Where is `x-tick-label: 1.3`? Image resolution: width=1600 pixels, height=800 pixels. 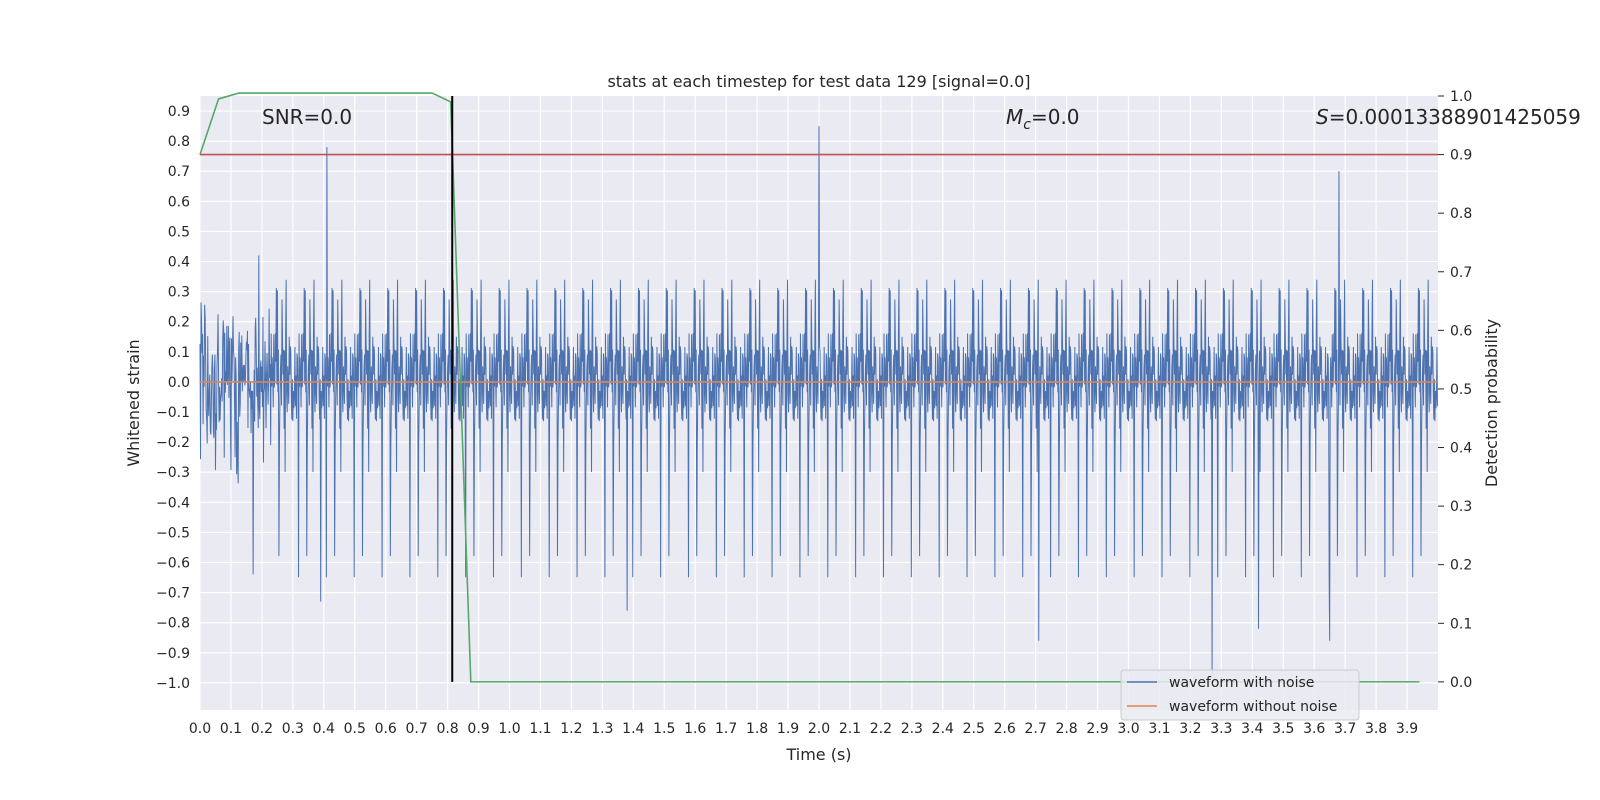
x-tick-label: 1.3 is located at coordinates (602, 729).